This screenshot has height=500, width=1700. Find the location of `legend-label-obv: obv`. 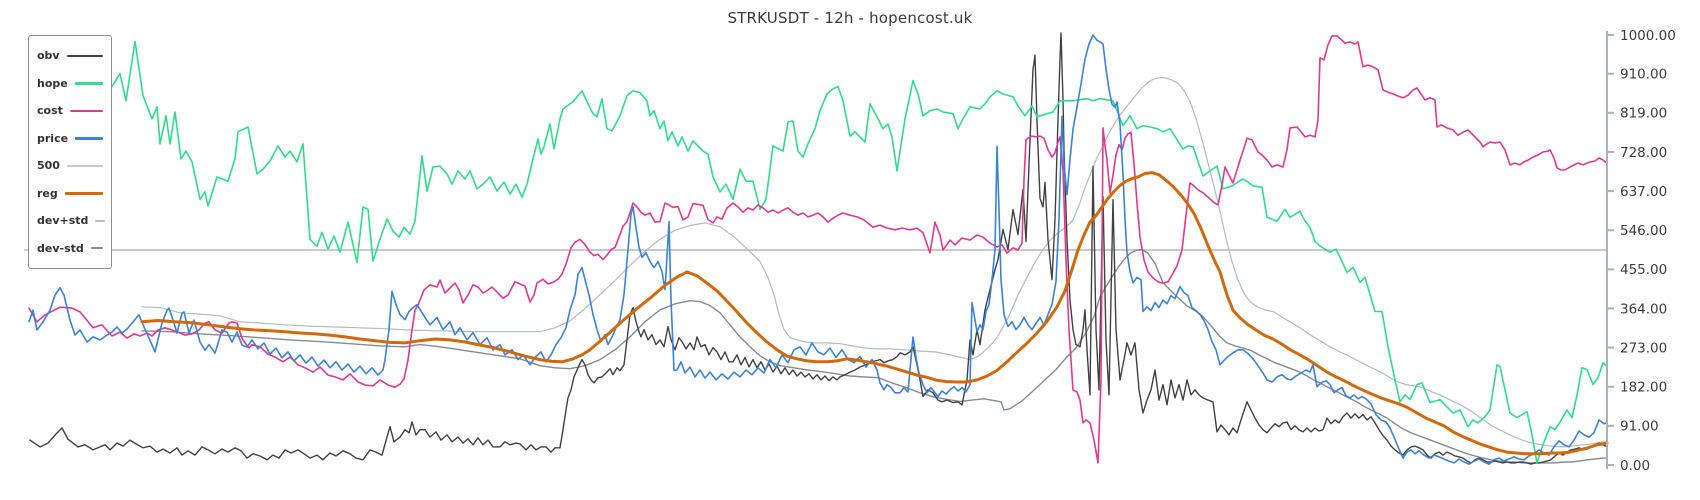

legend-label-obv: obv is located at coordinates (48, 56).